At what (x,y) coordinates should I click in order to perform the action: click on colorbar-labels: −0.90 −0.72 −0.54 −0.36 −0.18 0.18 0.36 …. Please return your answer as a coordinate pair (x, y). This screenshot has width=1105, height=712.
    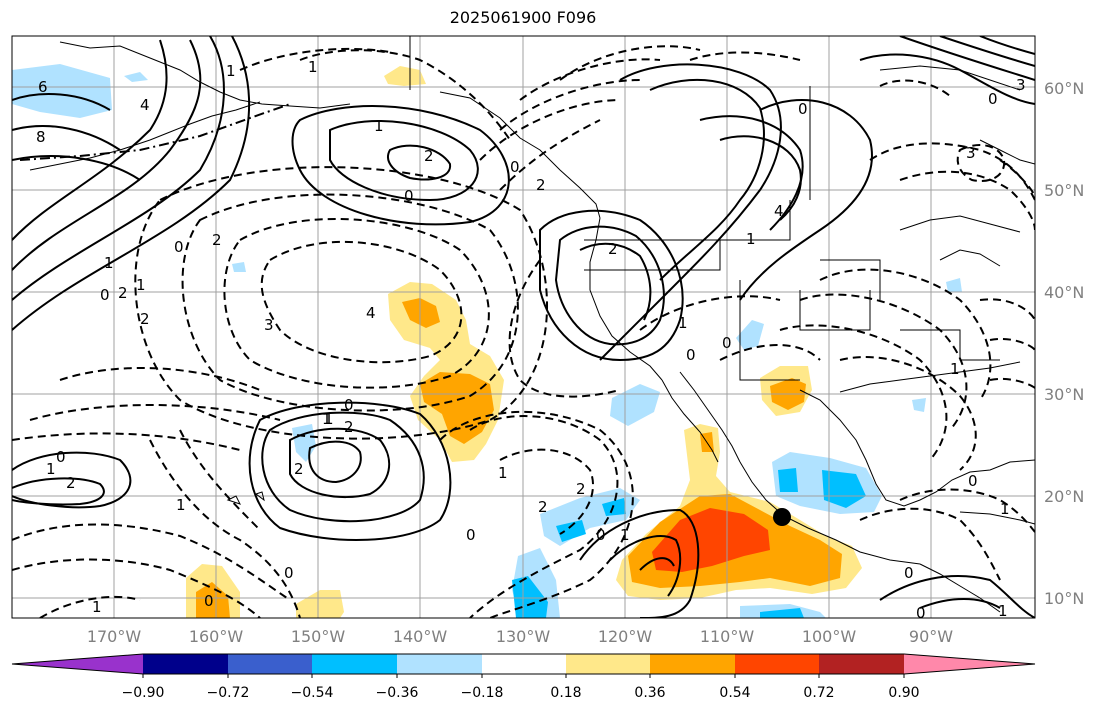
    Looking at the image, I should click on (521, 693).